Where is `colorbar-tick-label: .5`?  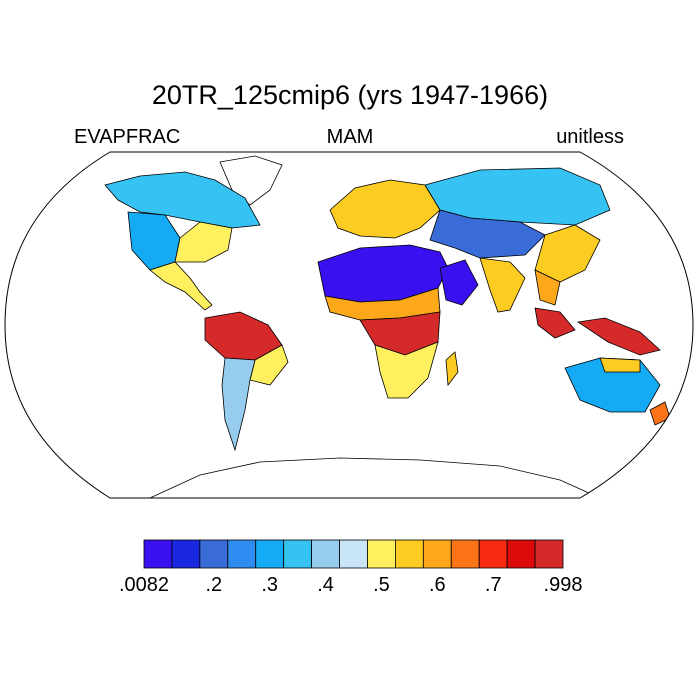 colorbar-tick-label: .5 is located at coordinates (381, 585).